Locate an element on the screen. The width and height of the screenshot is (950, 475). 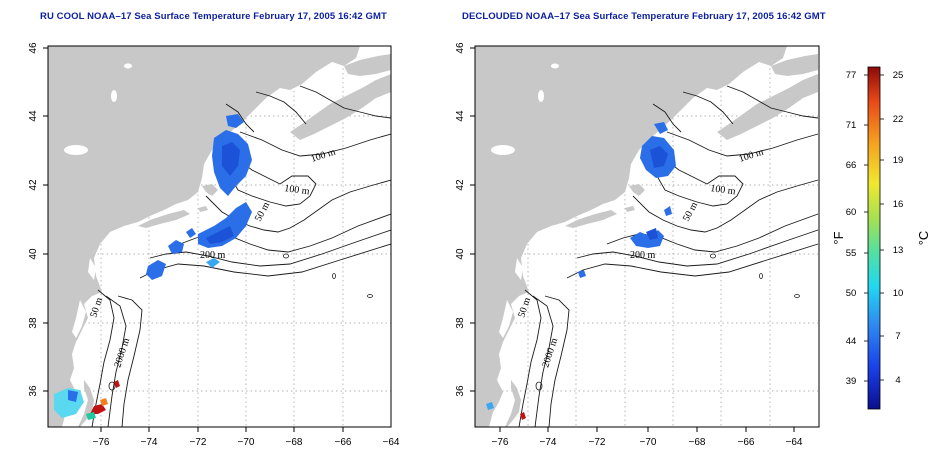
contour-label-left-4: 200 m is located at coordinates (213, 255).